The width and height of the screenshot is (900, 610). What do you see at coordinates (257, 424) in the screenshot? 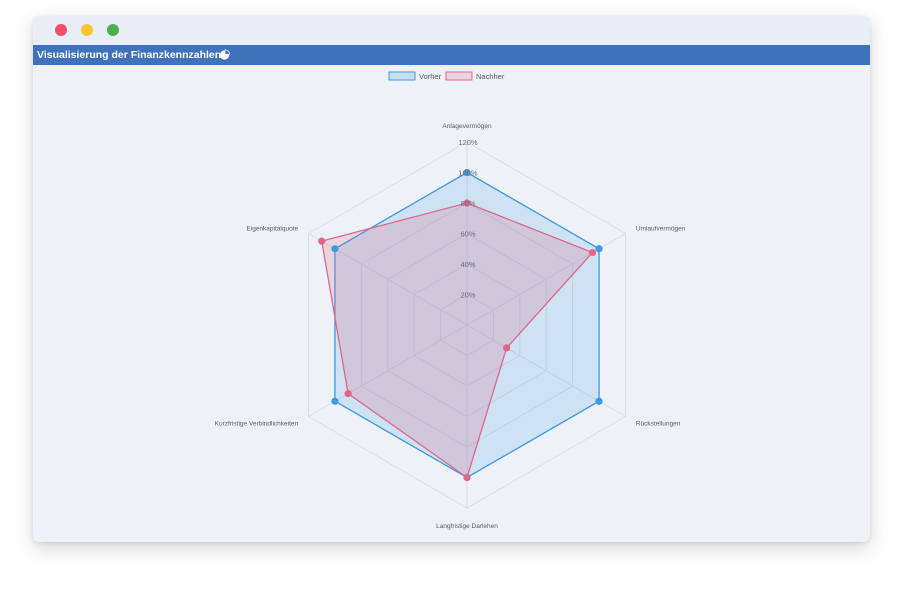
I see `axis-label: Kurzfristige Verbindlichkeiten` at bounding box center [257, 424].